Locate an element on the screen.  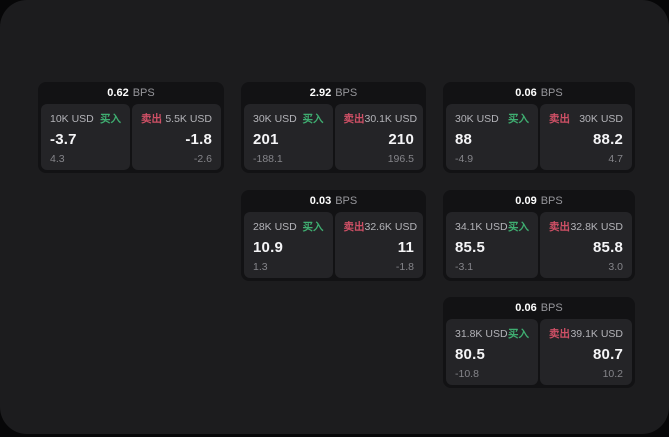
spread-header: 2.92 BPS is located at coordinates (333, 93).